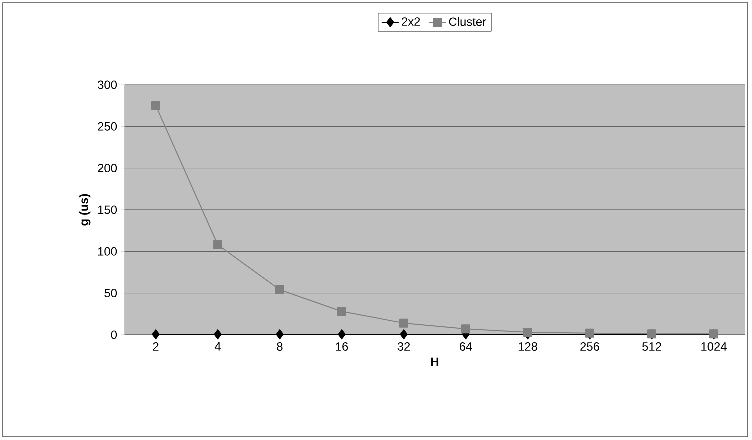 This screenshot has width=752, height=440. I want to click on x-tick-label: 512, so click(652, 346).